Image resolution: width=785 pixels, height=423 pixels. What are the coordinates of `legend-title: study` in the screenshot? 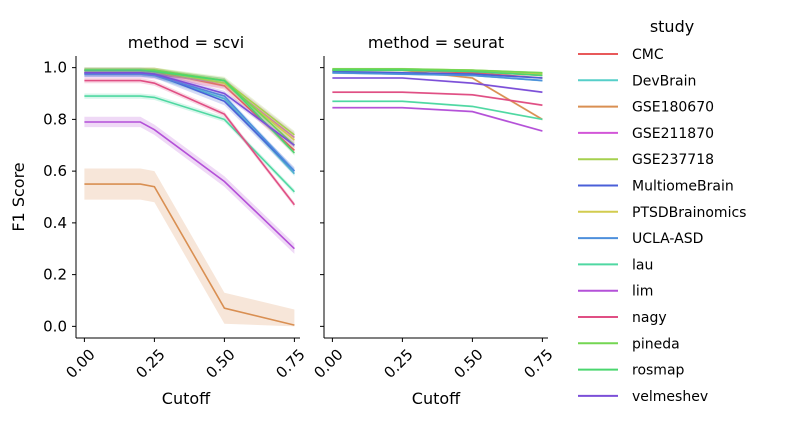 It's located at (672, 26).